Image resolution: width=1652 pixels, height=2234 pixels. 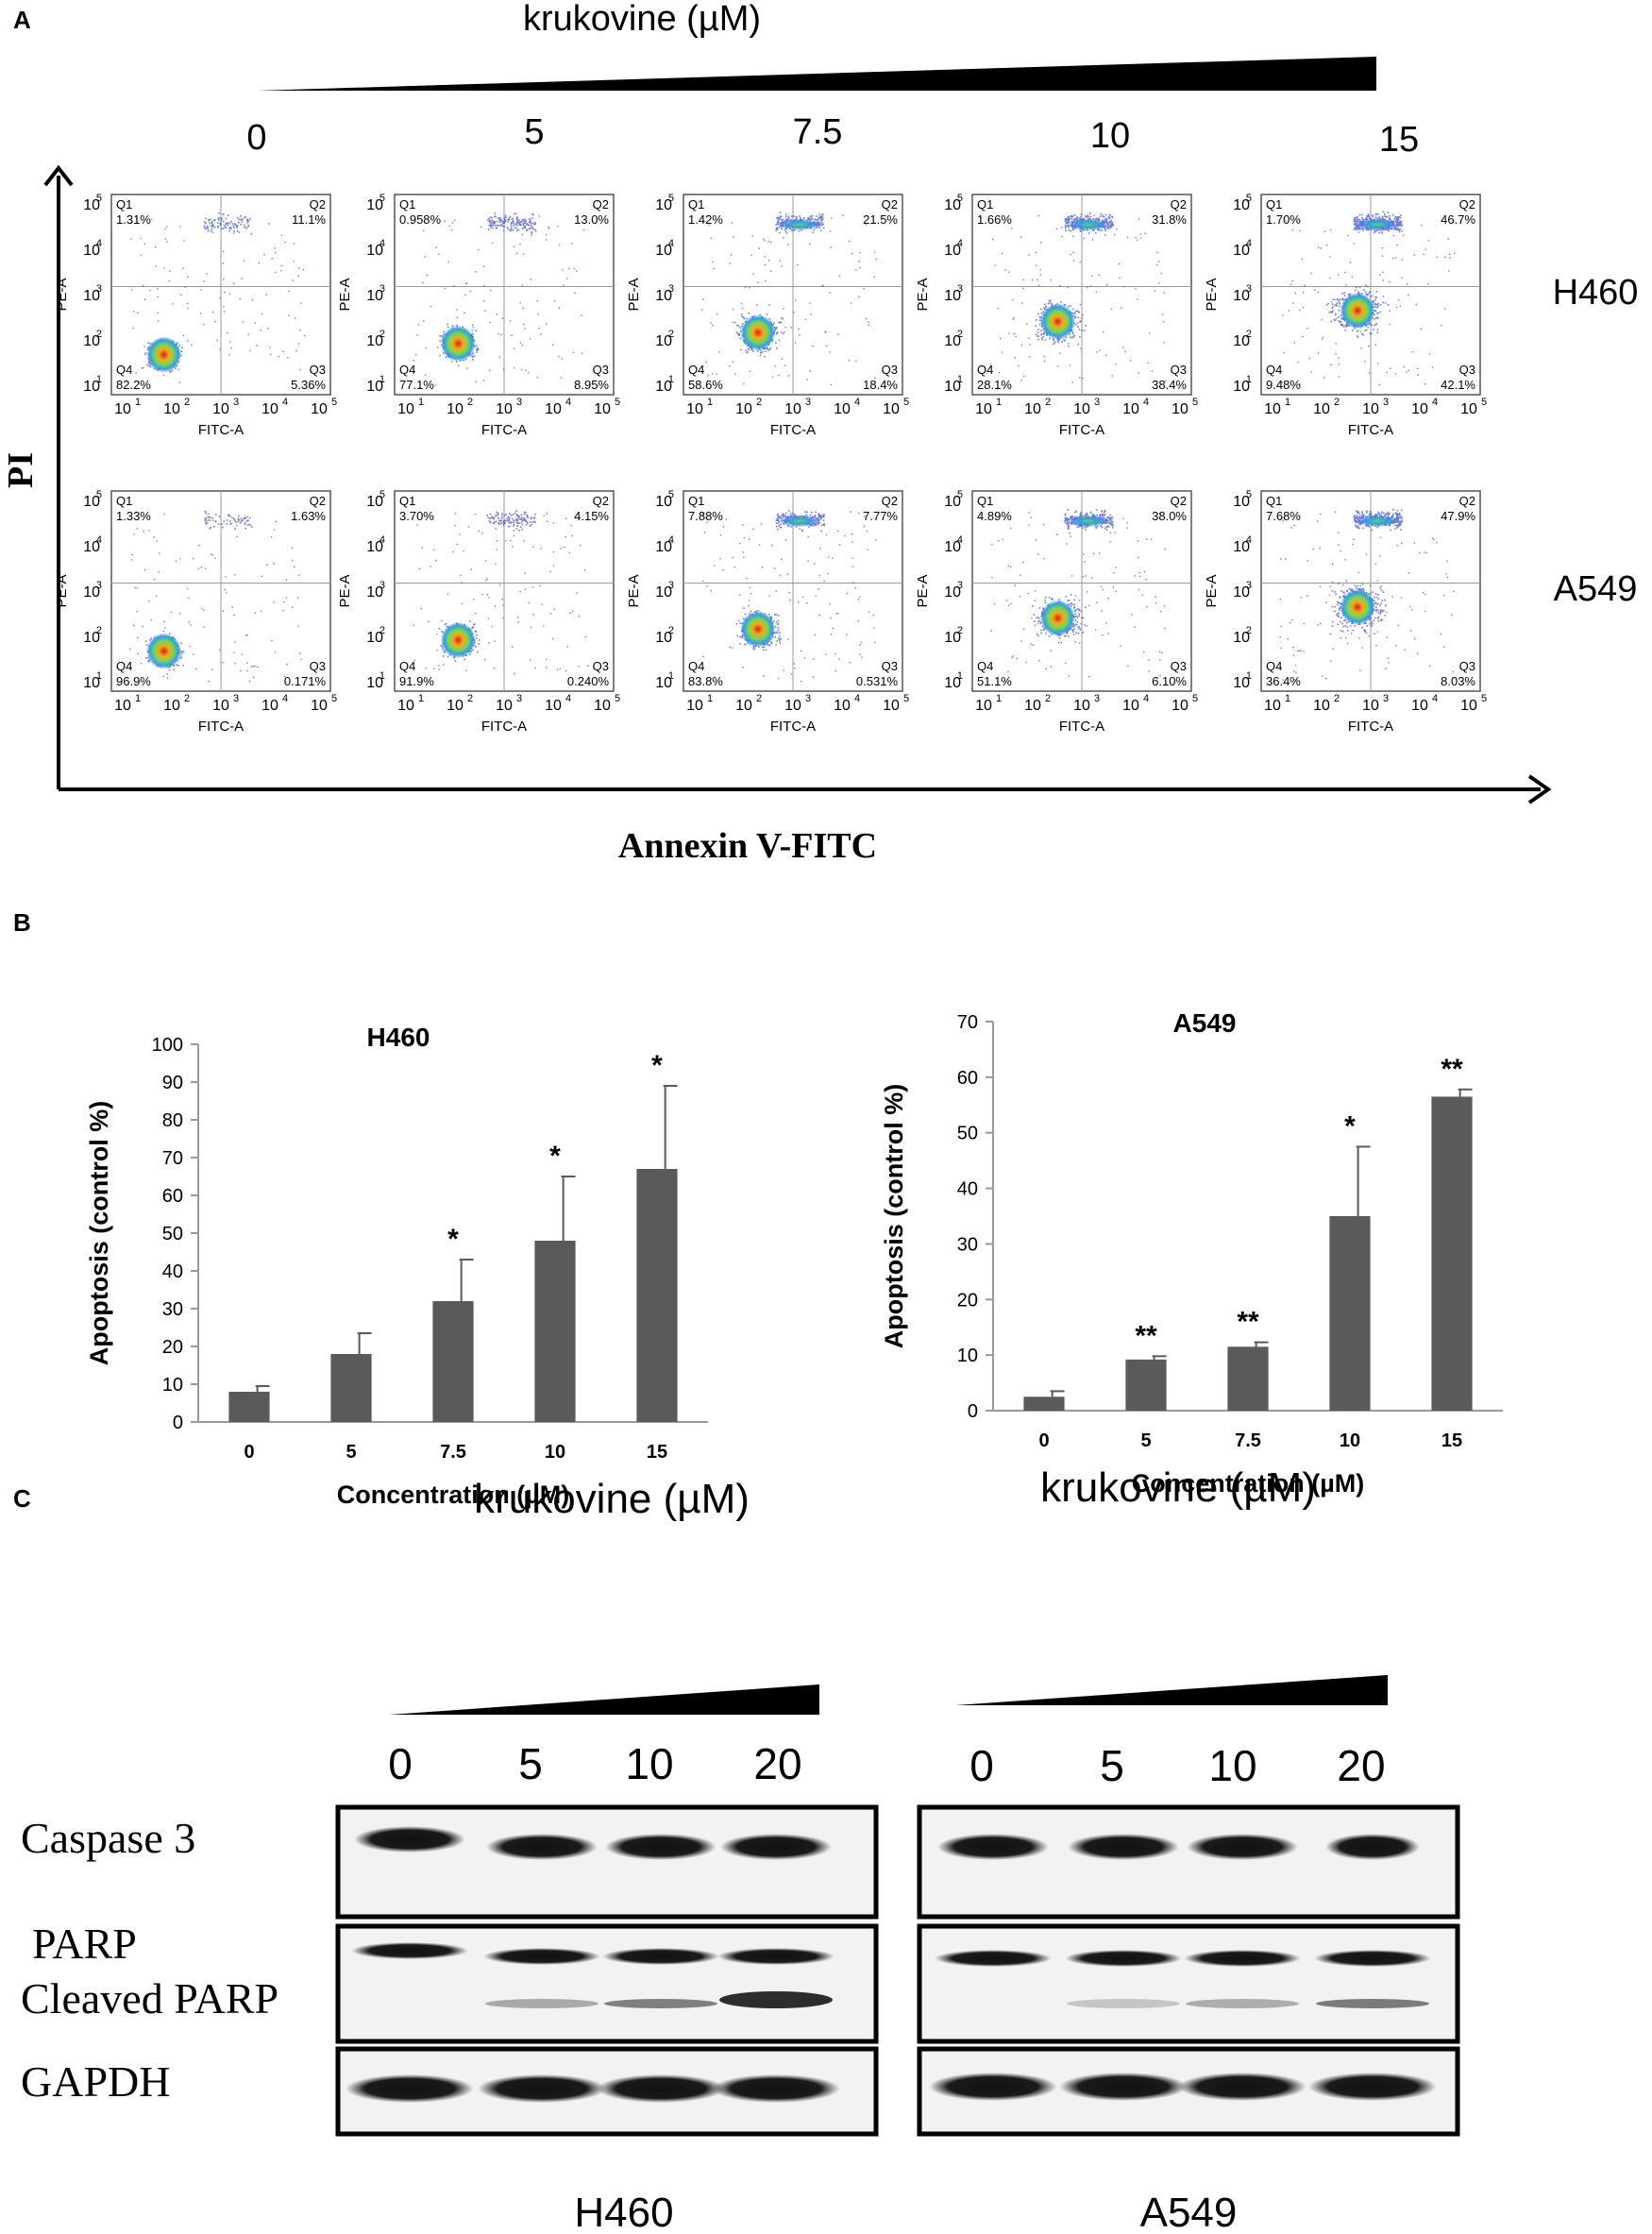 What do you see at coordinates (134, 385) in the screenshot?
I see `quadrant-value: 82.2%` at bounding box center [134, 385].